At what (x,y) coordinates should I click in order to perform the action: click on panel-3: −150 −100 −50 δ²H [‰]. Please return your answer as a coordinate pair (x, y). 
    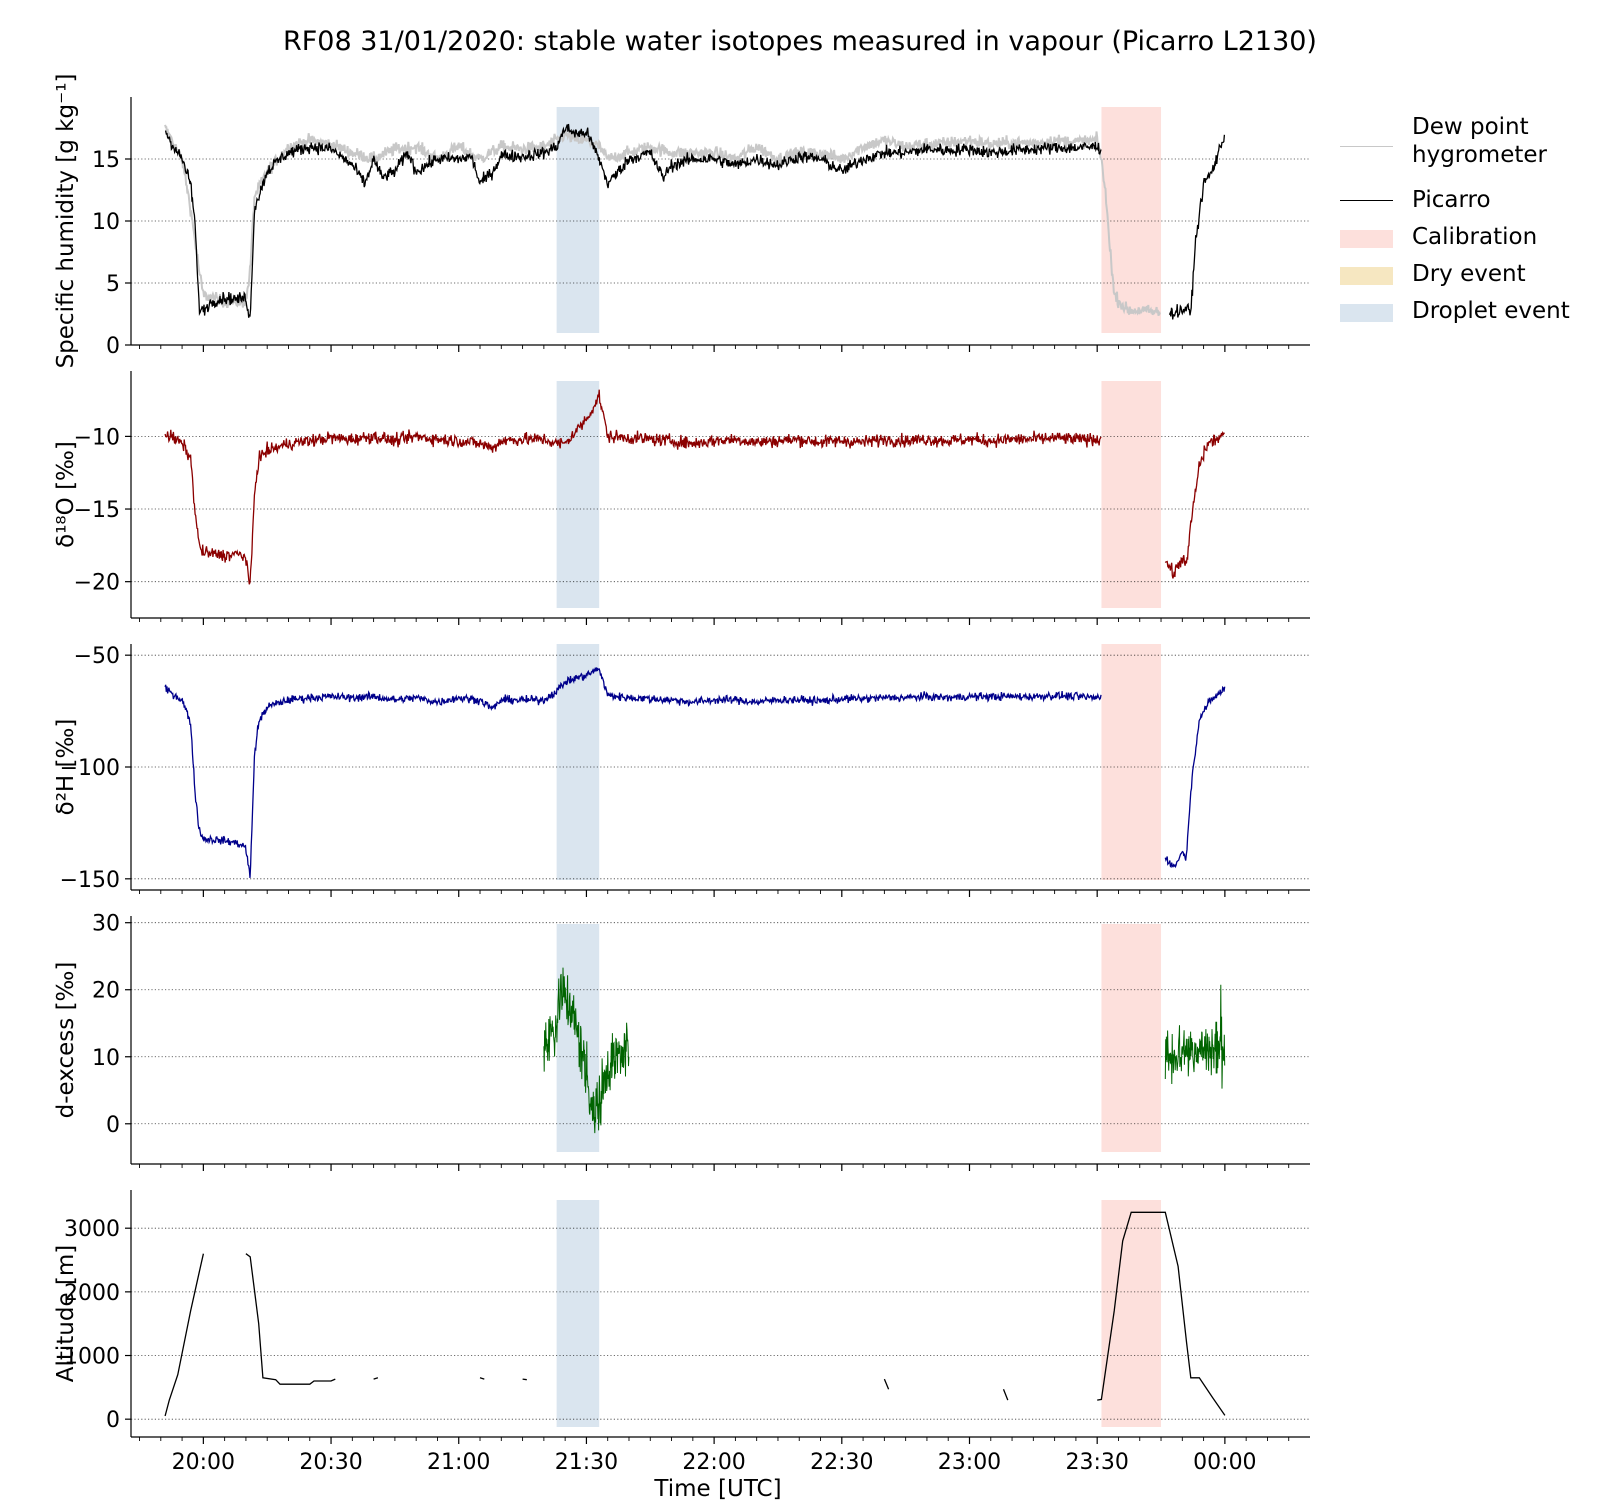
    Looking at the image, I should click on (681, 770).